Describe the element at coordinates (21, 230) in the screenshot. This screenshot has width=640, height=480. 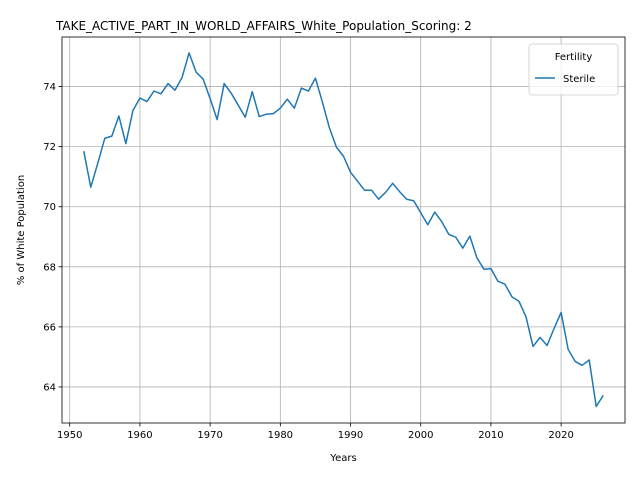
I see `y-axis-label: % of White Population` at that location.